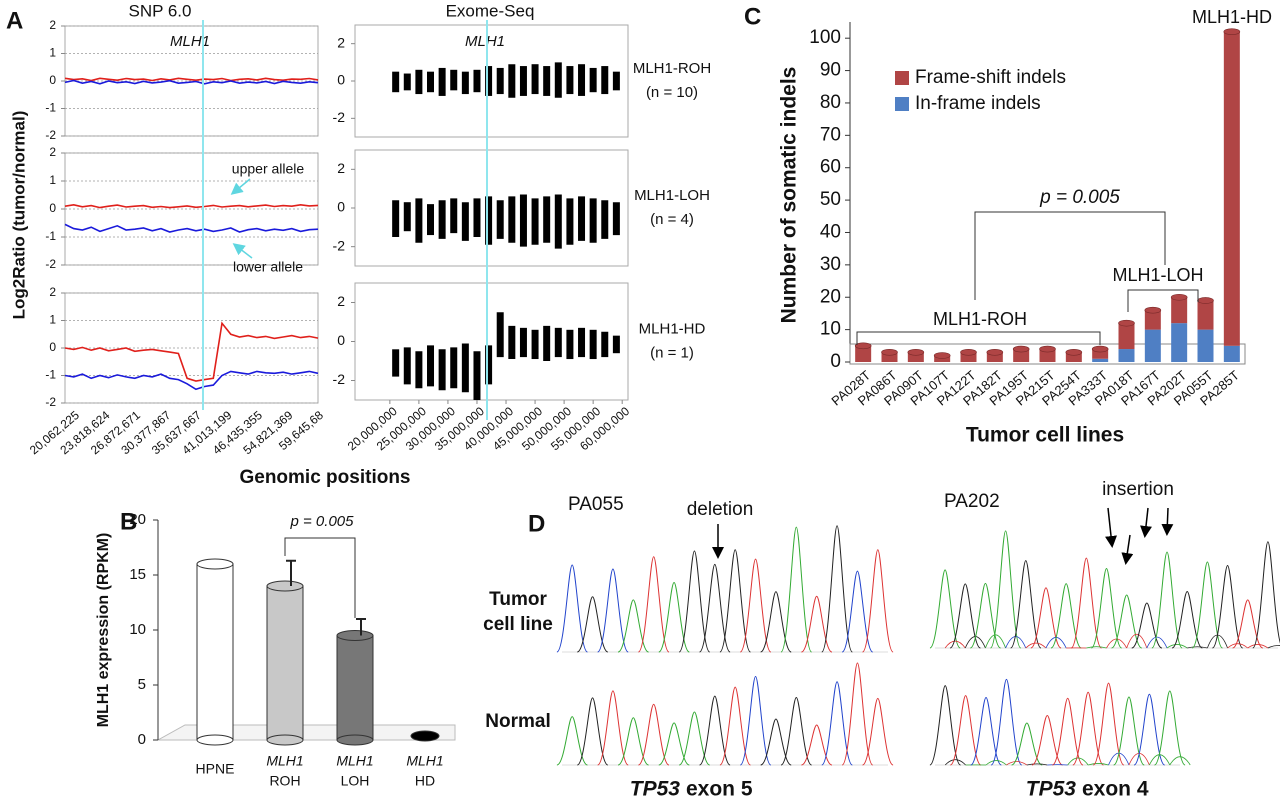 The height and width of the screenshot is (805, 1280). I want to click on sample-label: PA202, so click(972, 501).